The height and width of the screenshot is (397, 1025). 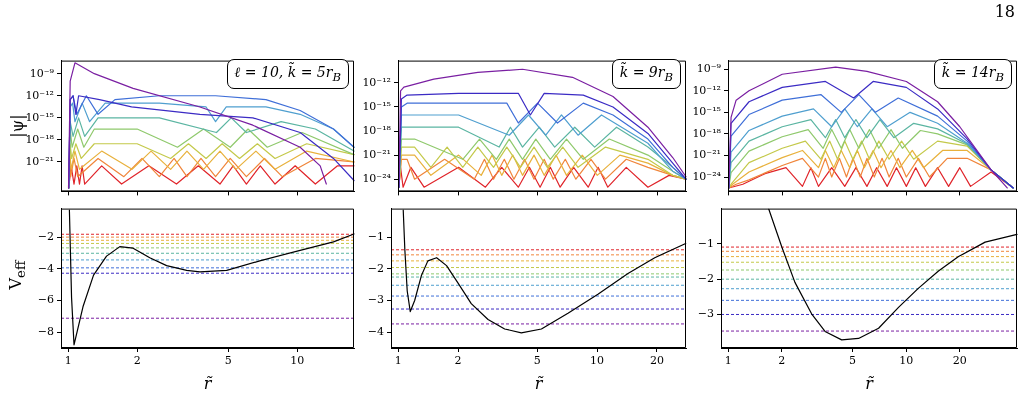 I want to click on text: 18, so click(x=1004, y=11).